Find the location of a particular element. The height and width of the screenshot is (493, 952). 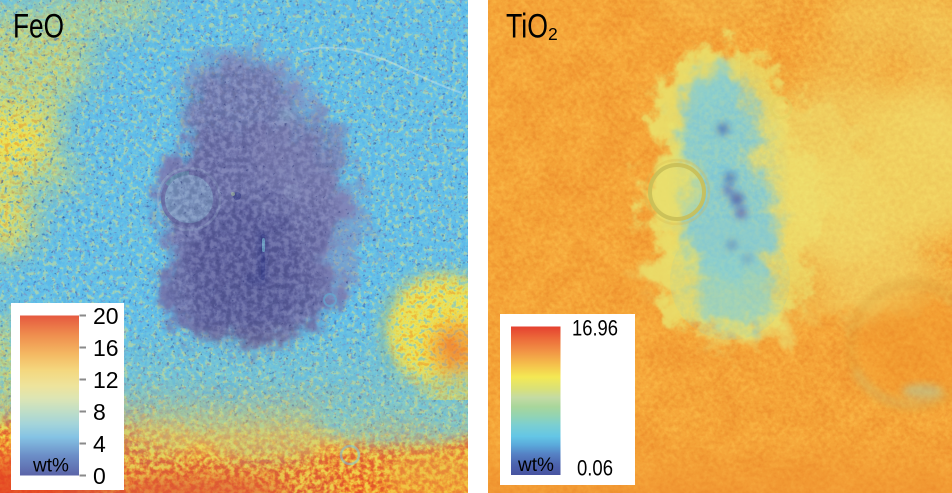

svg-text: TiO is located at coordinates (527, 27).